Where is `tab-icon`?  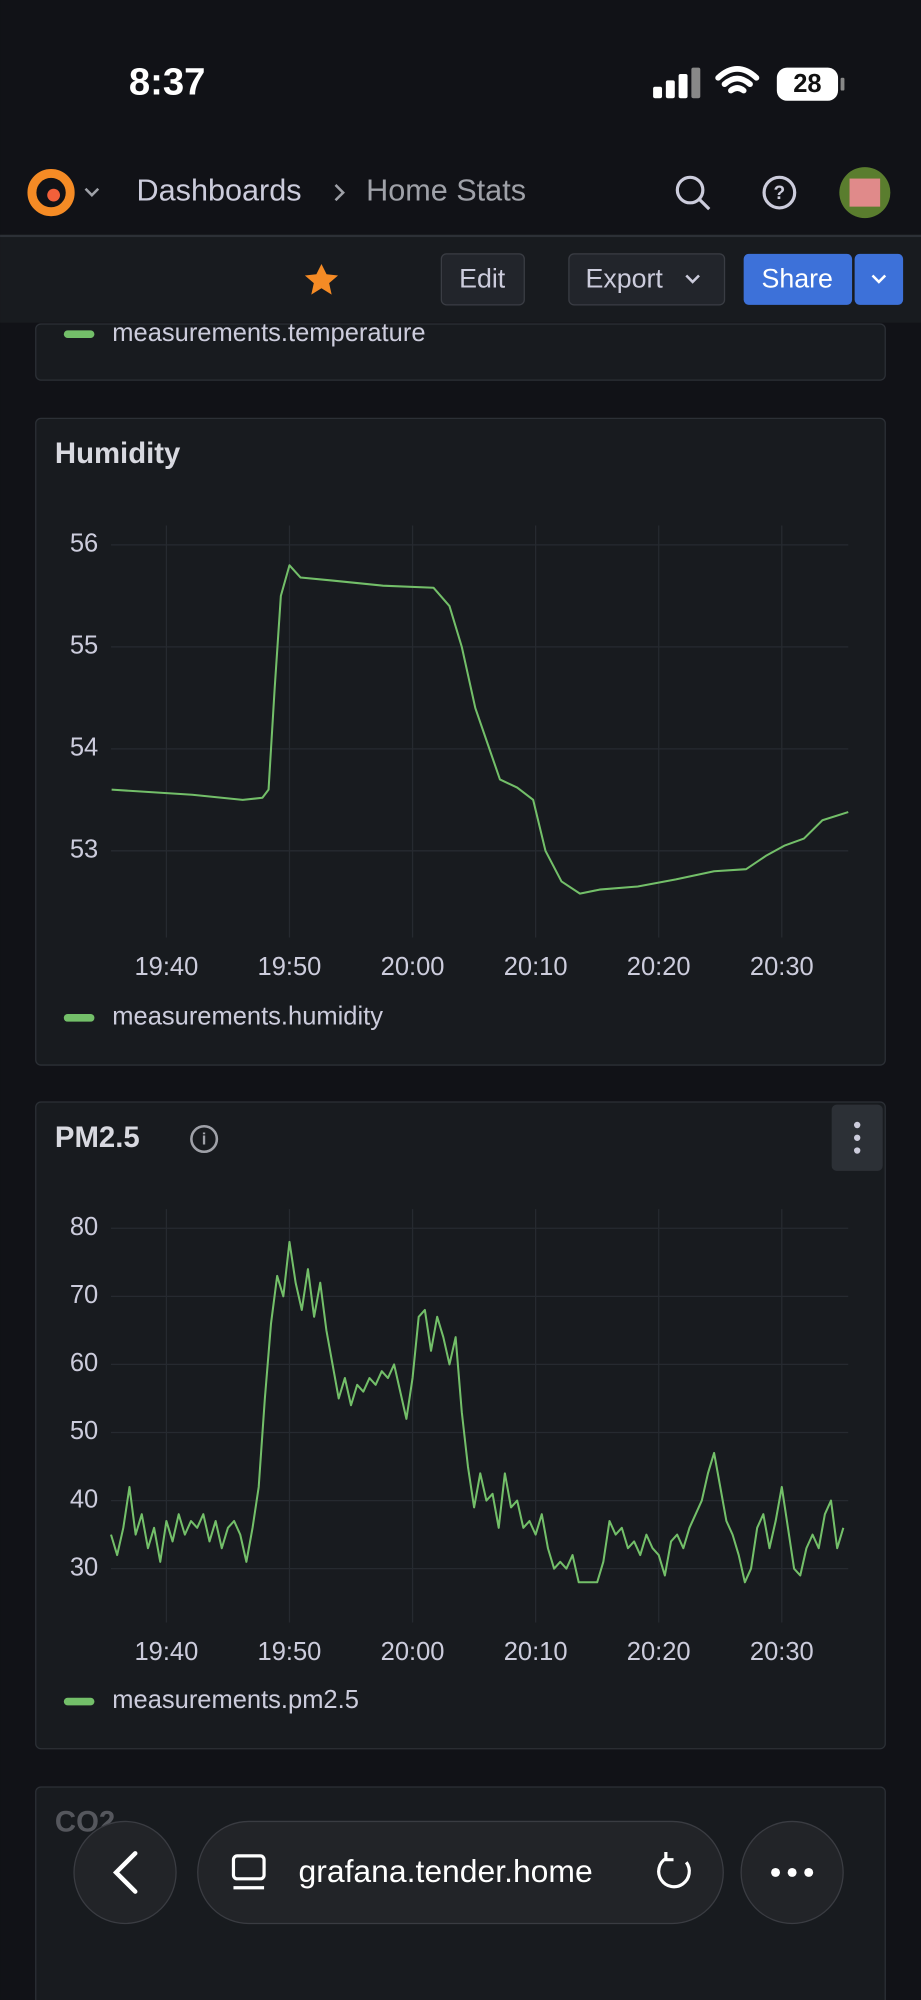
tab-icon is located at coordinates (248, 1872).